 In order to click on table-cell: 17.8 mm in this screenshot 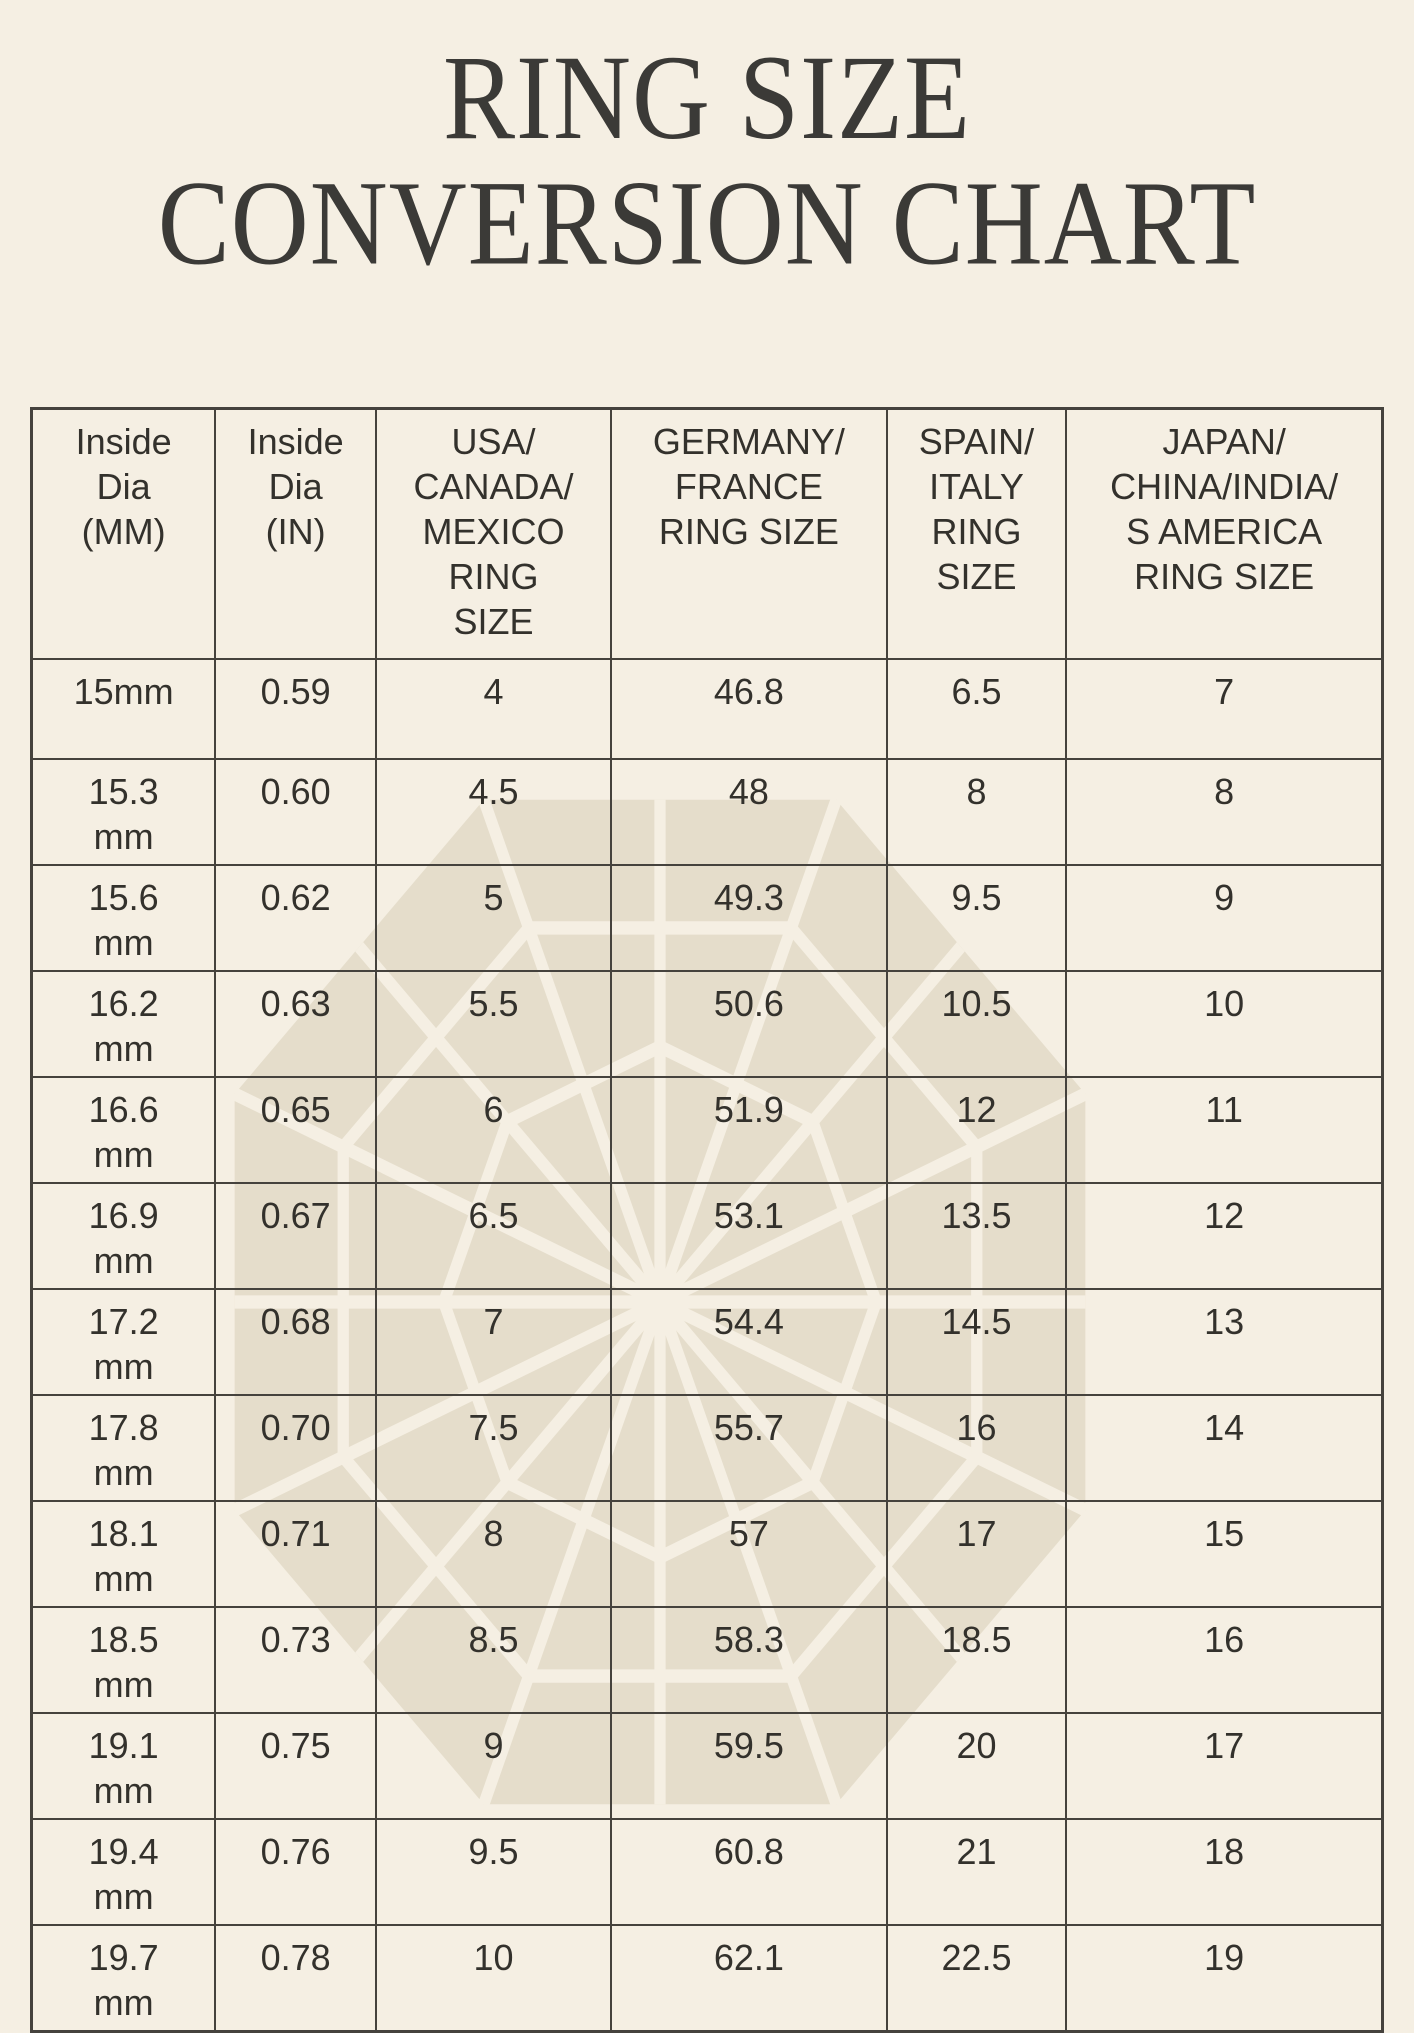, I will do `click(123, 1447)`.